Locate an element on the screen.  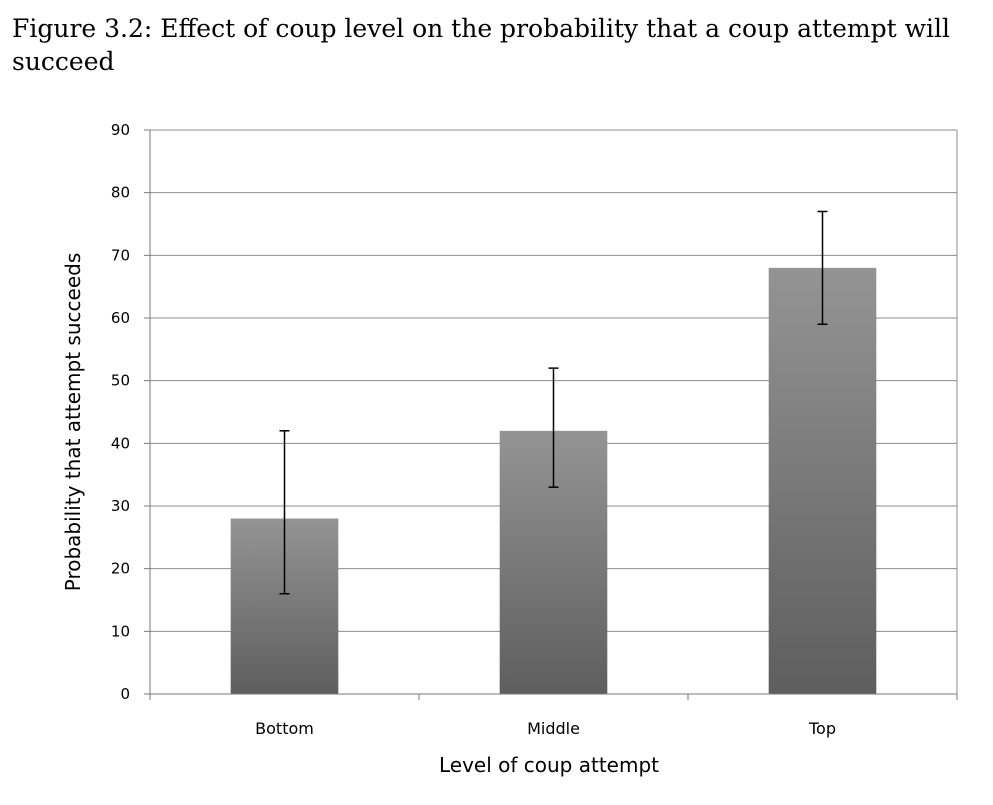
x-category-label-bottom: Bottom is located at coordinates (284, 728).